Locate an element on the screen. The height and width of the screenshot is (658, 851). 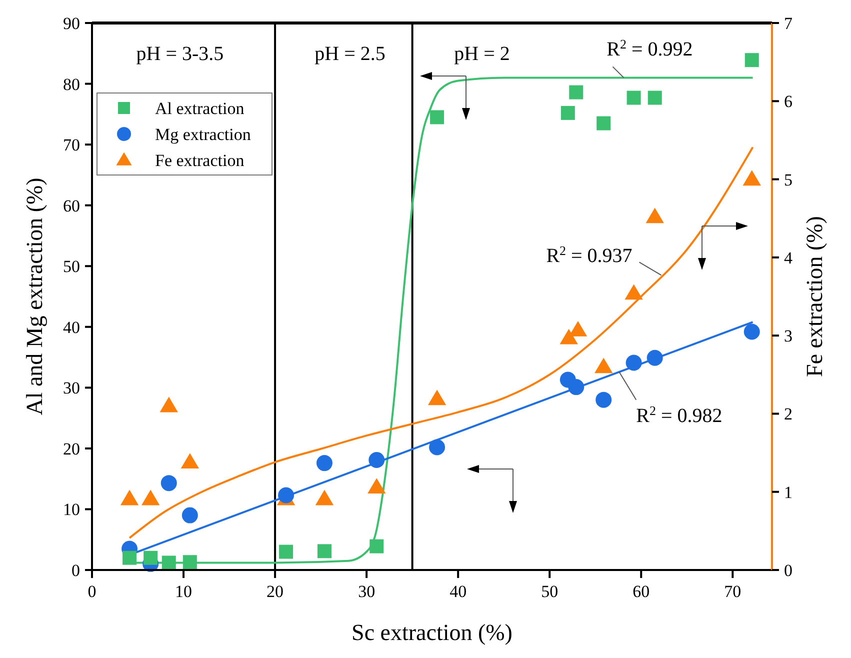
y-tick-label: 10 is located at coordinates (71, 510).